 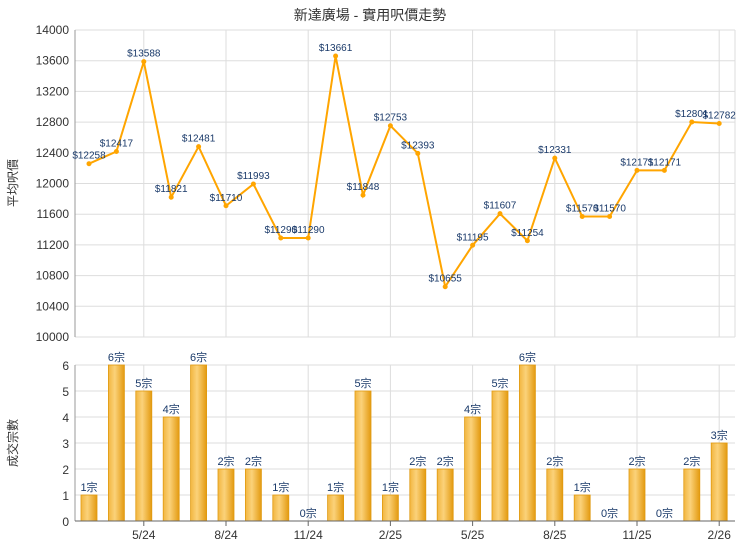 What do you see at coordinates (199, 139) in the screenshot?
I see `data-label: $12481` at bounding box center [199, 139].